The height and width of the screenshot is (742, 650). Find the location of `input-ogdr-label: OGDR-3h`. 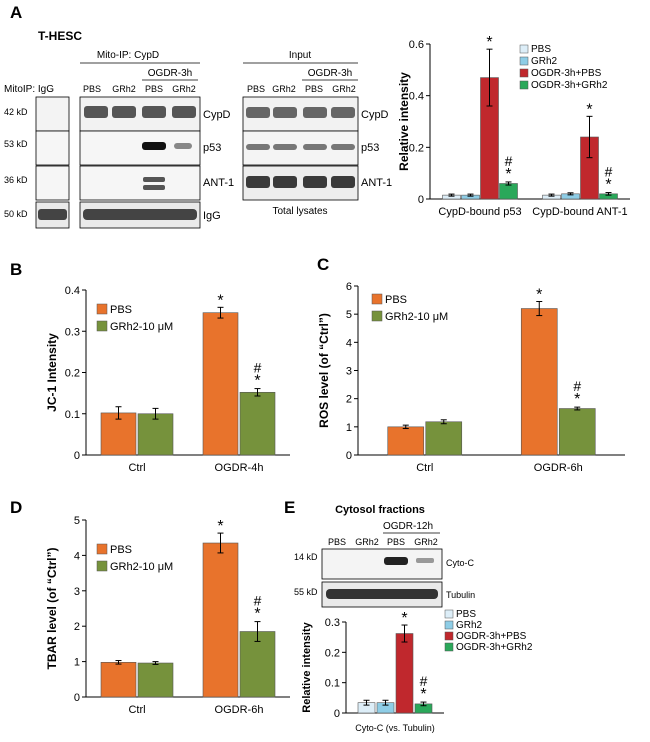

input-ogdr-label: OGDR-3h is located at coordinates (330, 73).